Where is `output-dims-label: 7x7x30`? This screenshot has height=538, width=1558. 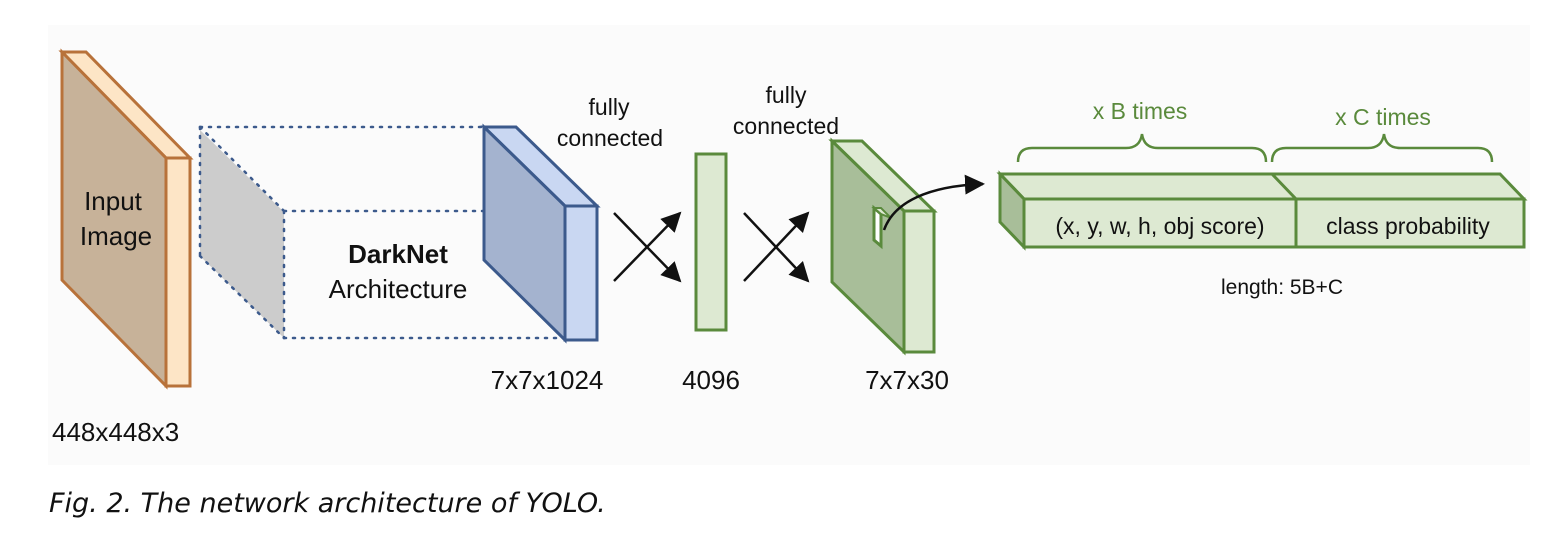
output-dims-label: 7x7x30 is located at coordinates (907, 380).